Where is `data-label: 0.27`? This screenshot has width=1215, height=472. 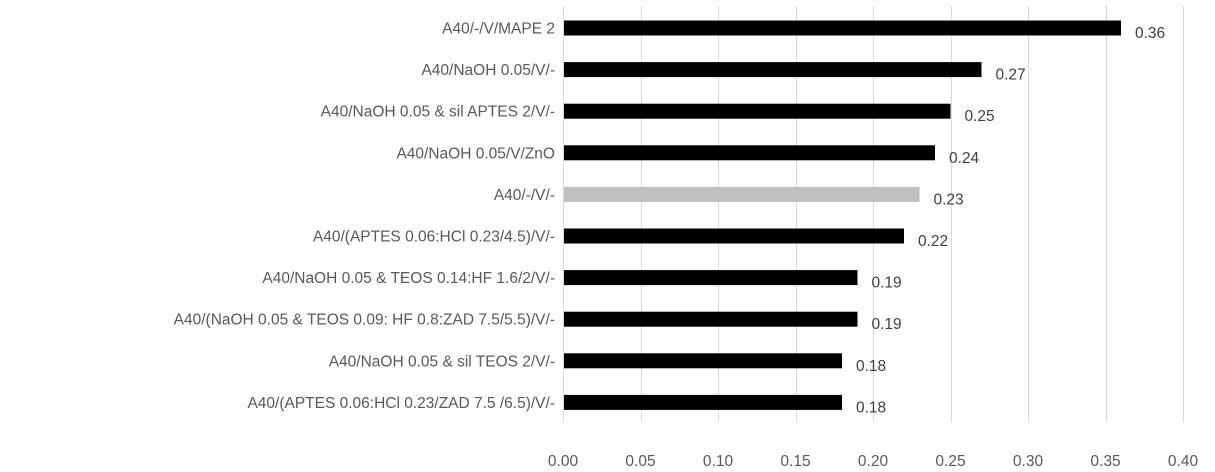
data-label: 0.27 is located at coordinates (1011, 75).